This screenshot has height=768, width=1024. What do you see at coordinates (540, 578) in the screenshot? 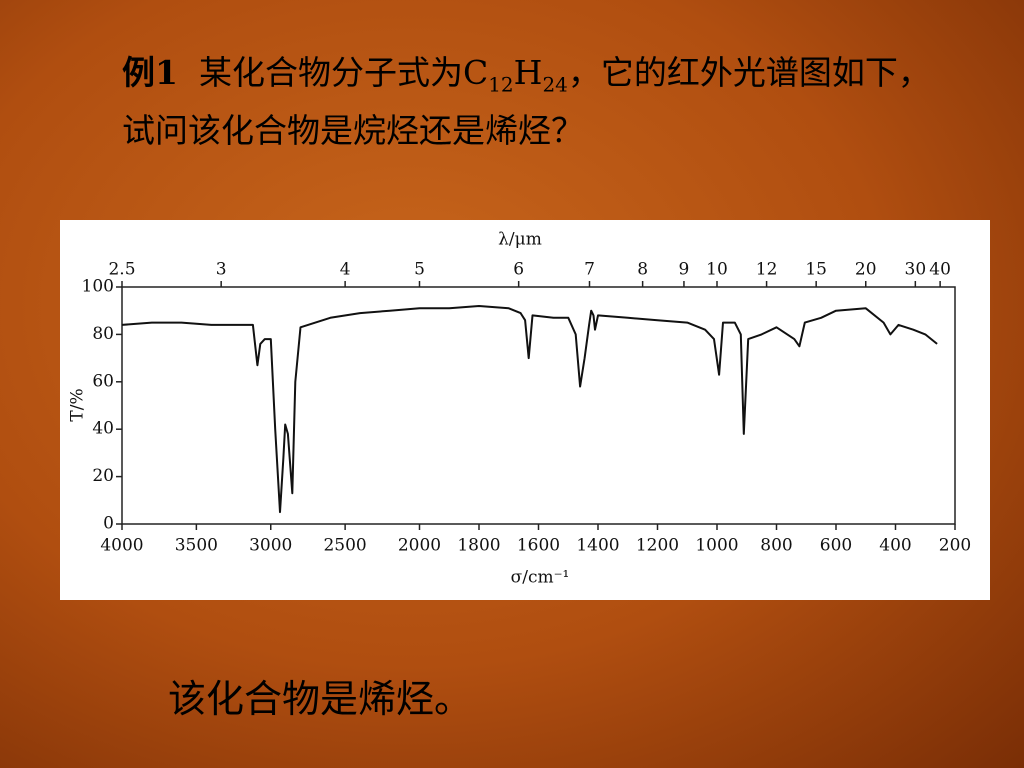
I see `x-axis-label: σ/cm⁻¹` at bounding box center [540, 578].